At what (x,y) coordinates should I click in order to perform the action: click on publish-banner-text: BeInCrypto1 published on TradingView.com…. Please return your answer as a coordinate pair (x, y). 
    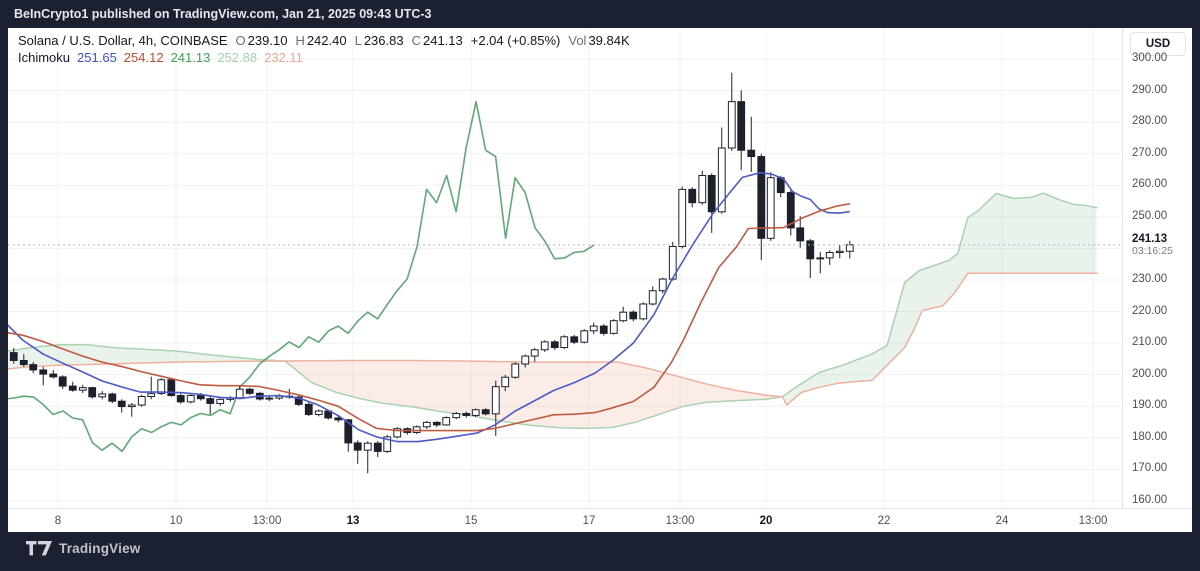
    Looking at the image, I should click on (223, 14).